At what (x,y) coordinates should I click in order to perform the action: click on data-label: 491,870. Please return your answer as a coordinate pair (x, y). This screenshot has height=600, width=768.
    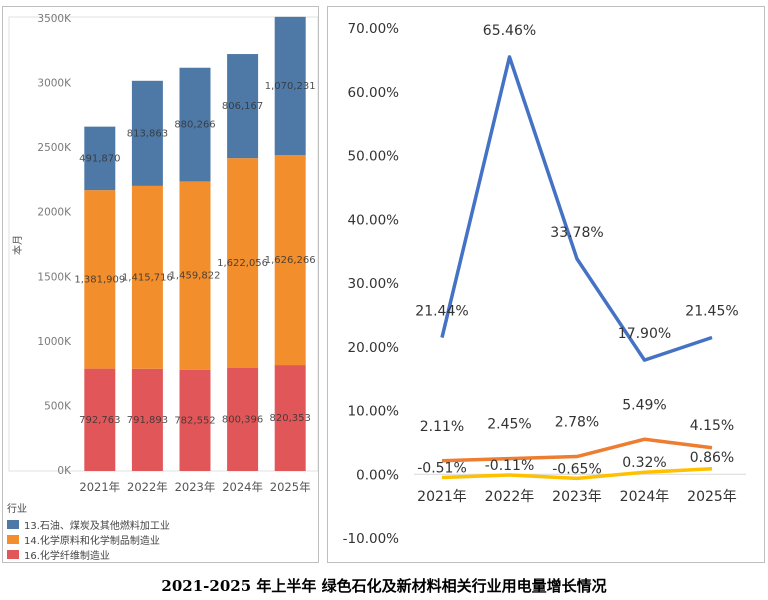
    Looking at the image, I should click on (99, 158).